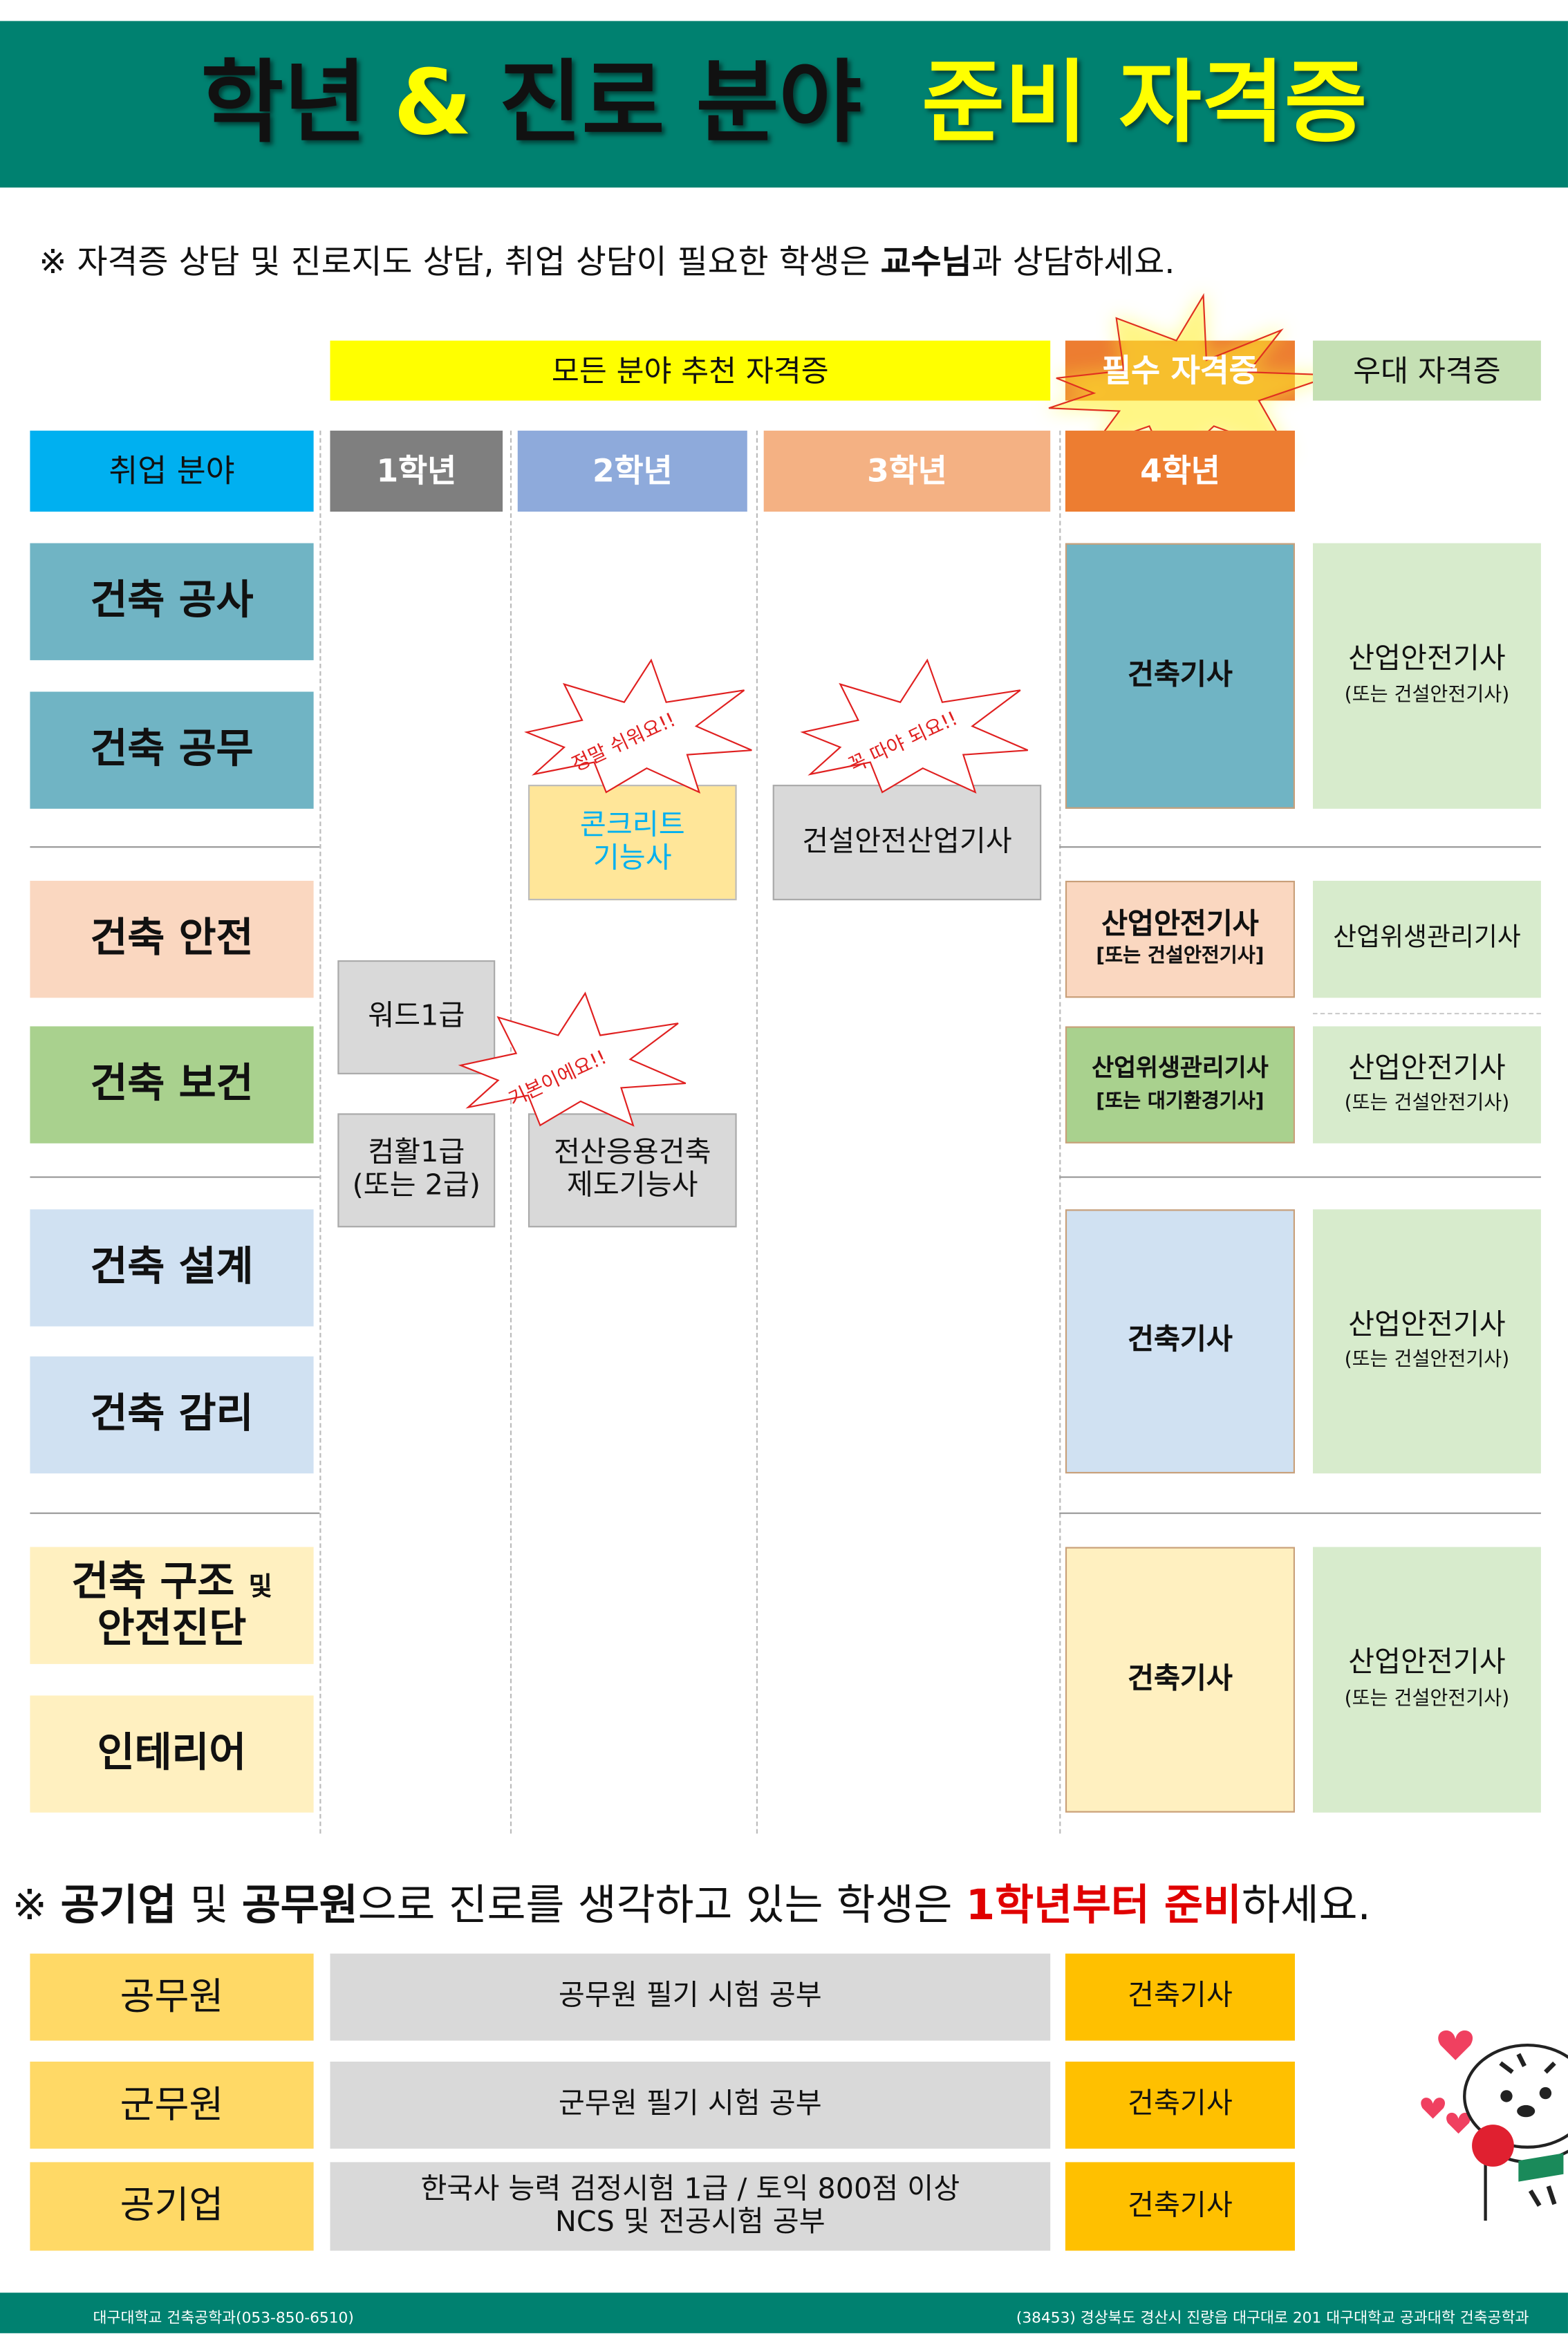  What do you see at coordinates (1180, 957) in the screenshot?
I see `cert-alt: [또는 건설안전기사]` at bounding box center [1180, 957].